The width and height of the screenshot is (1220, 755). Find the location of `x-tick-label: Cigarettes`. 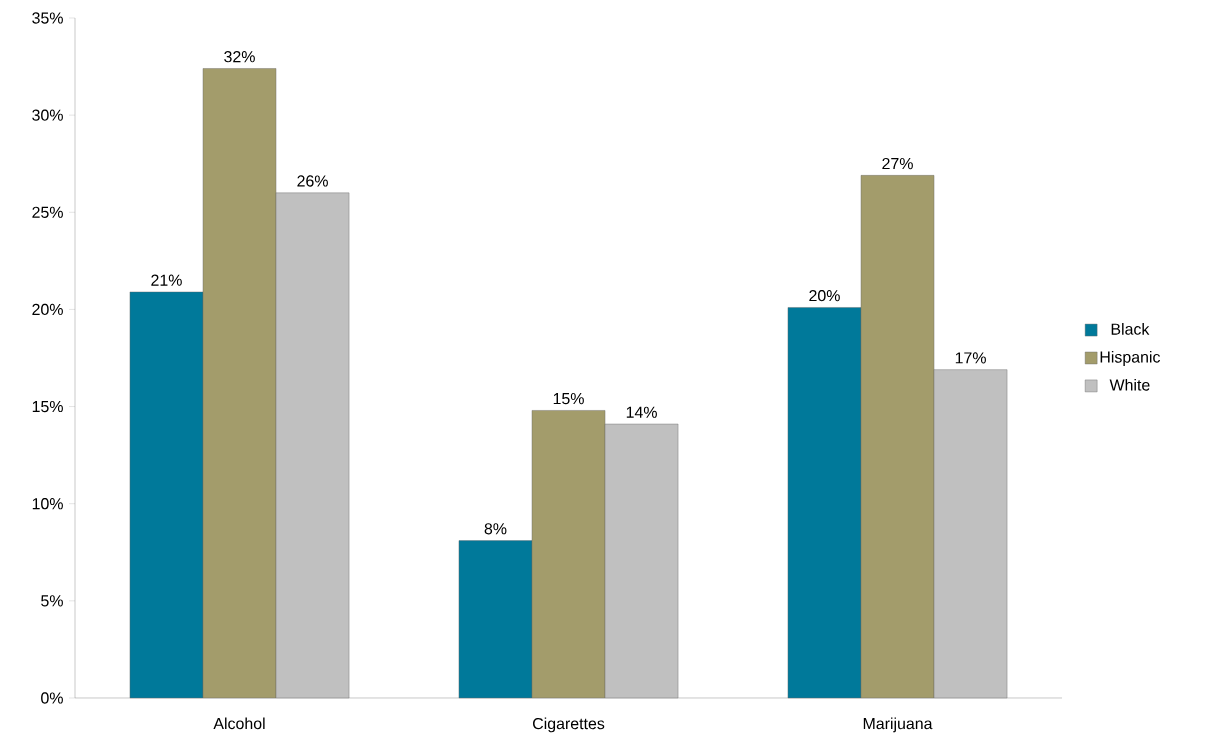

x-tick-label: Cigarettes is located at coordinates (569, 725).